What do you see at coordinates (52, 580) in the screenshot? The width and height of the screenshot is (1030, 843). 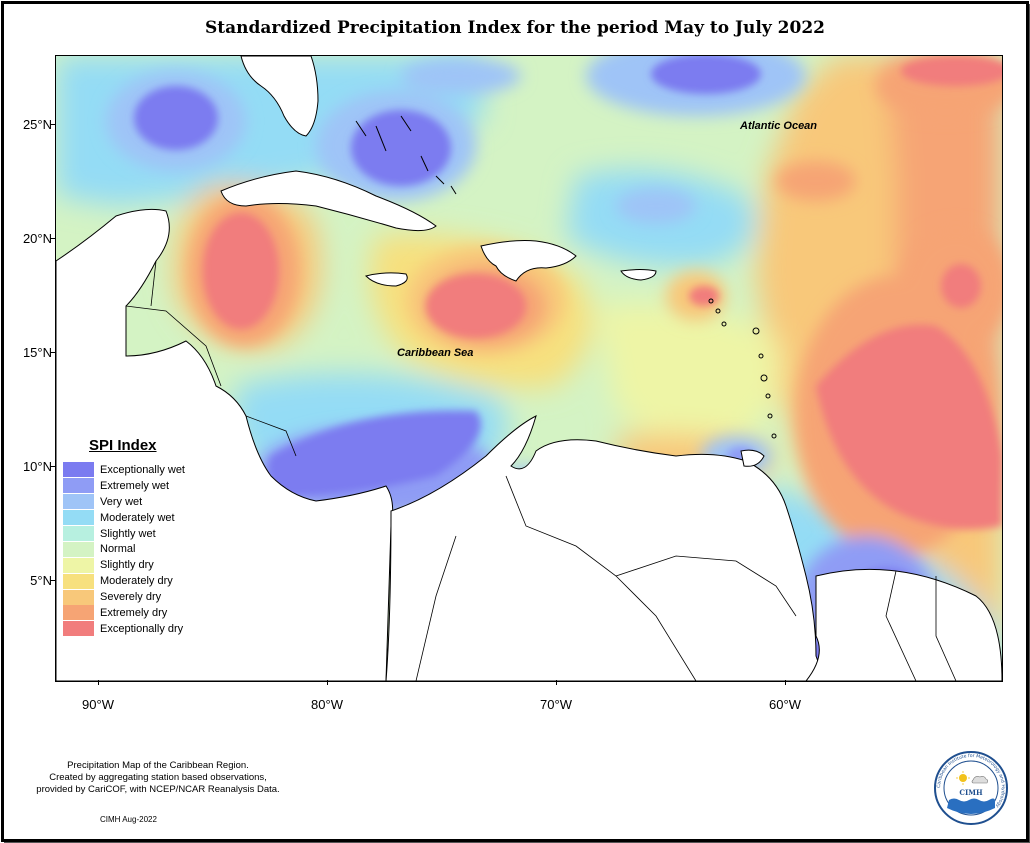 I see `tick-mark-5n` at bounding box center [52, 580].